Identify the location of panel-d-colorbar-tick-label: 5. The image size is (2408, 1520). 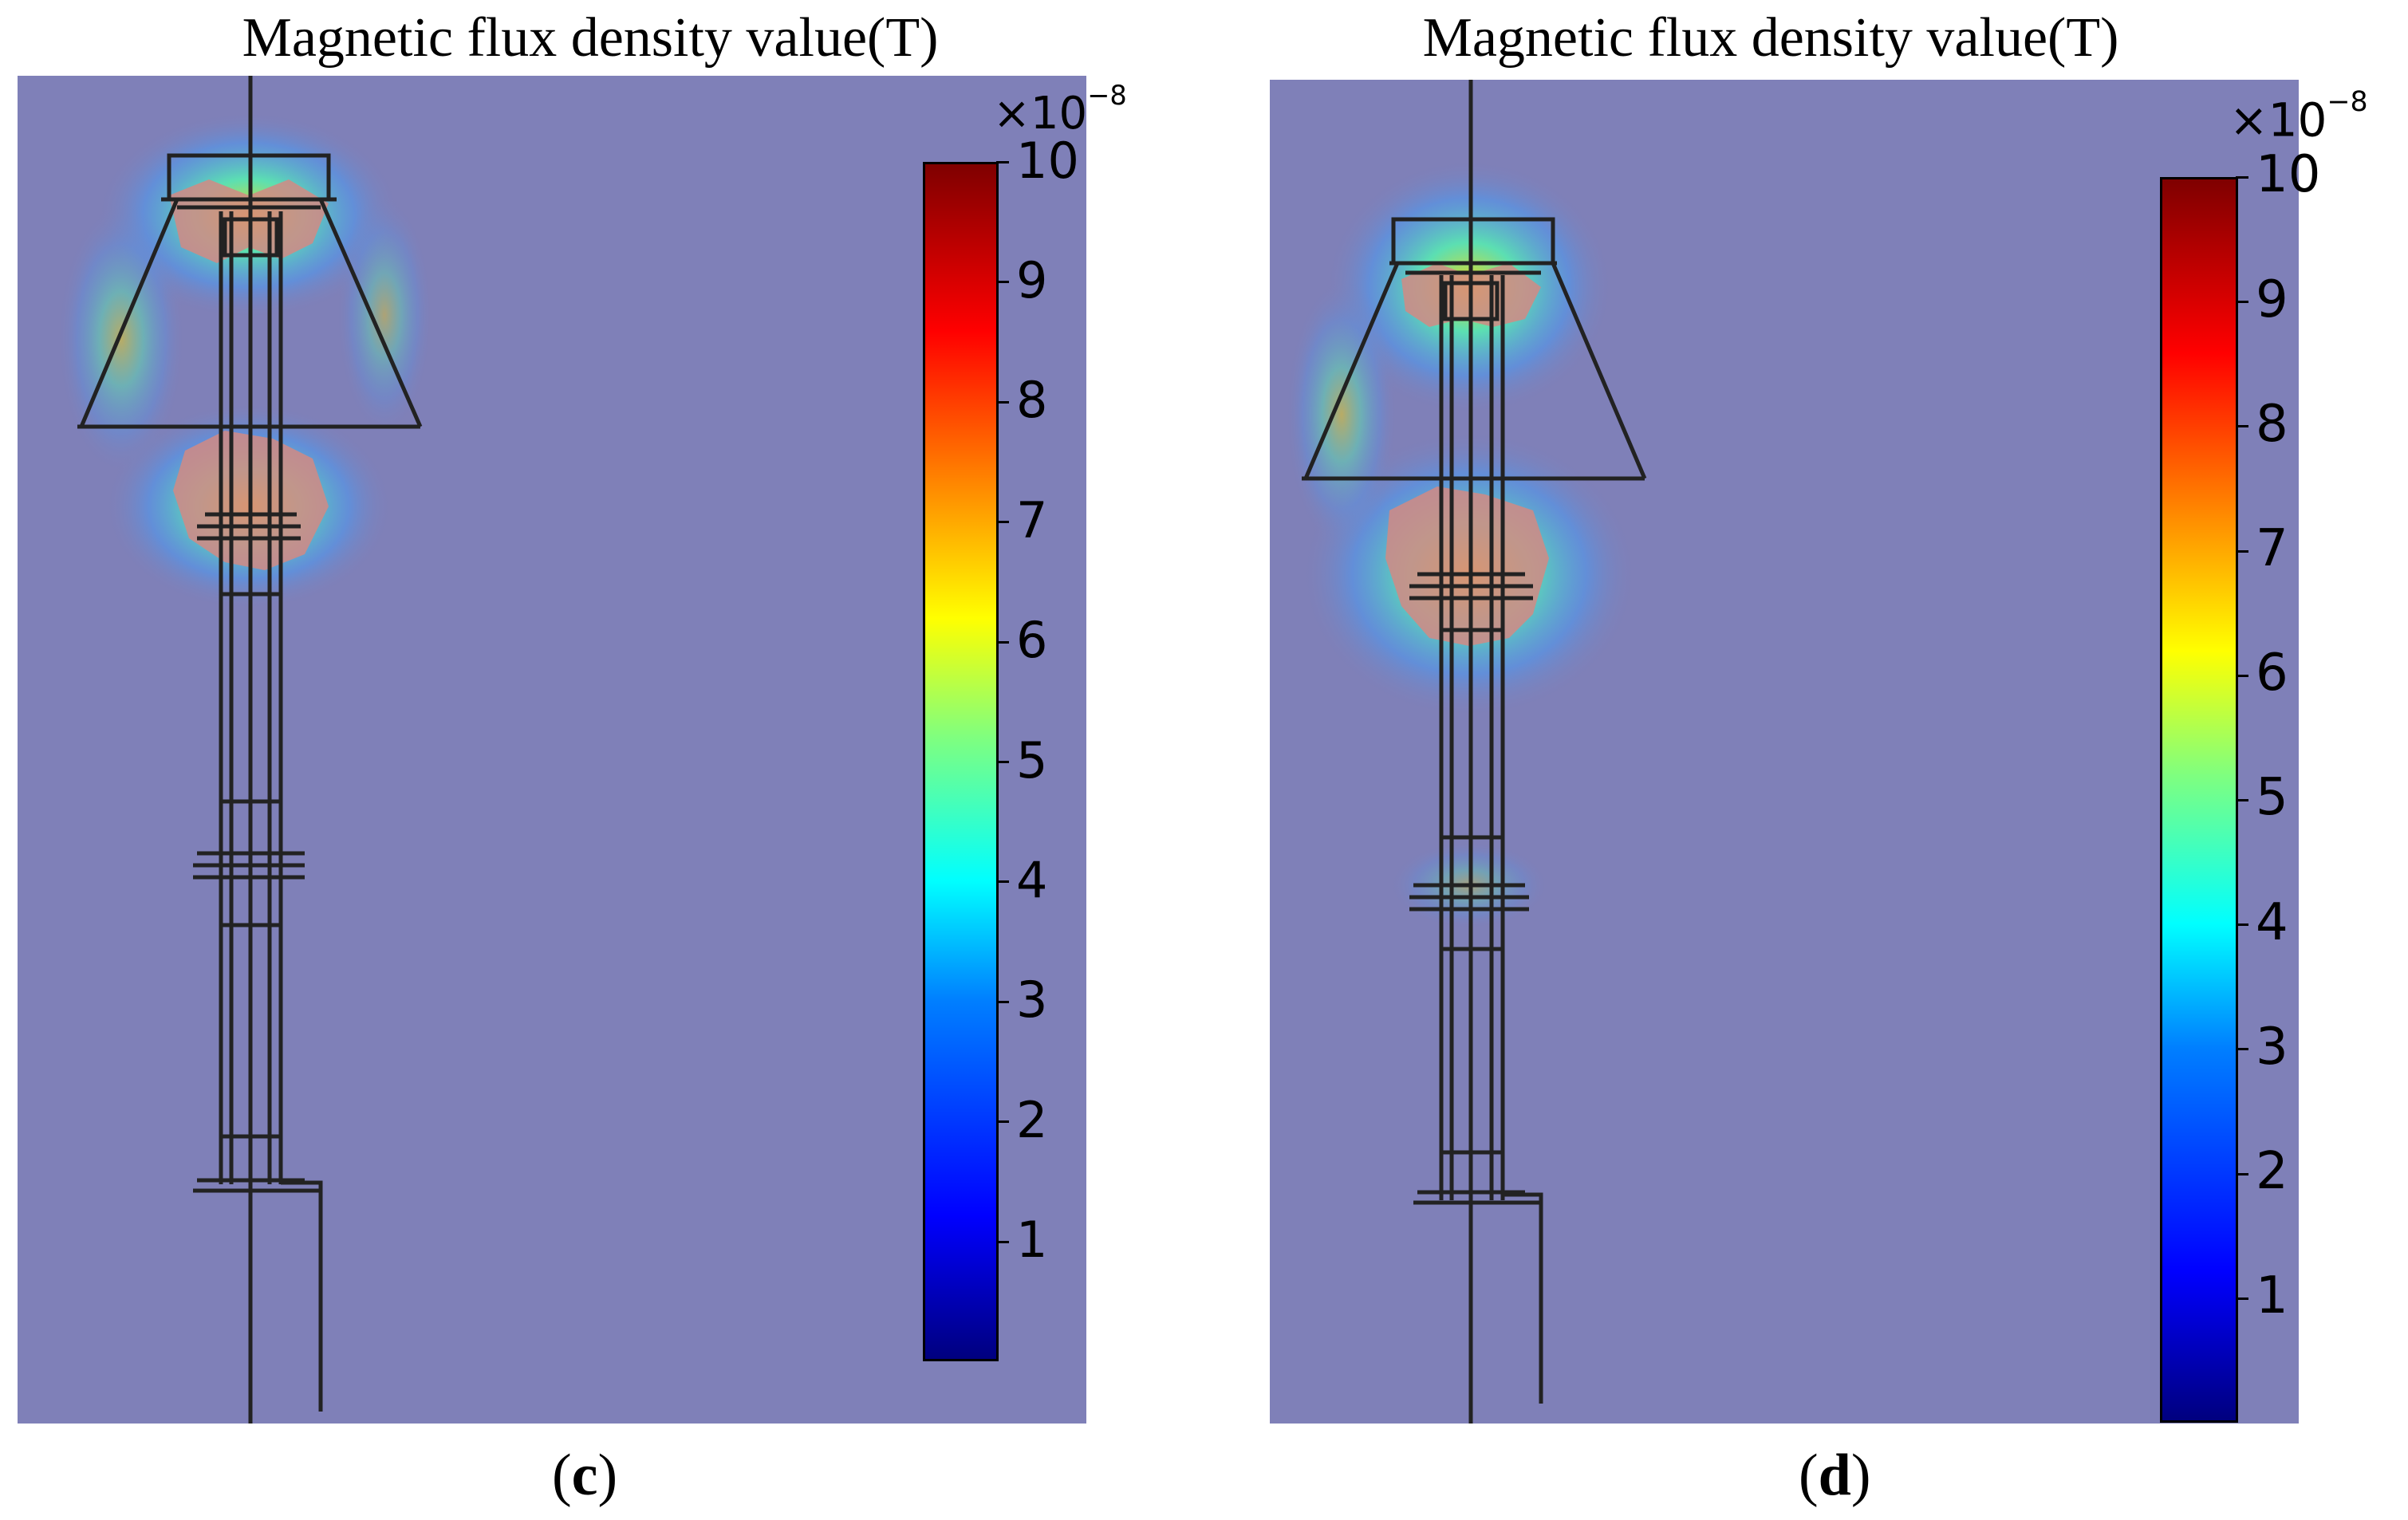
(2272, 798).